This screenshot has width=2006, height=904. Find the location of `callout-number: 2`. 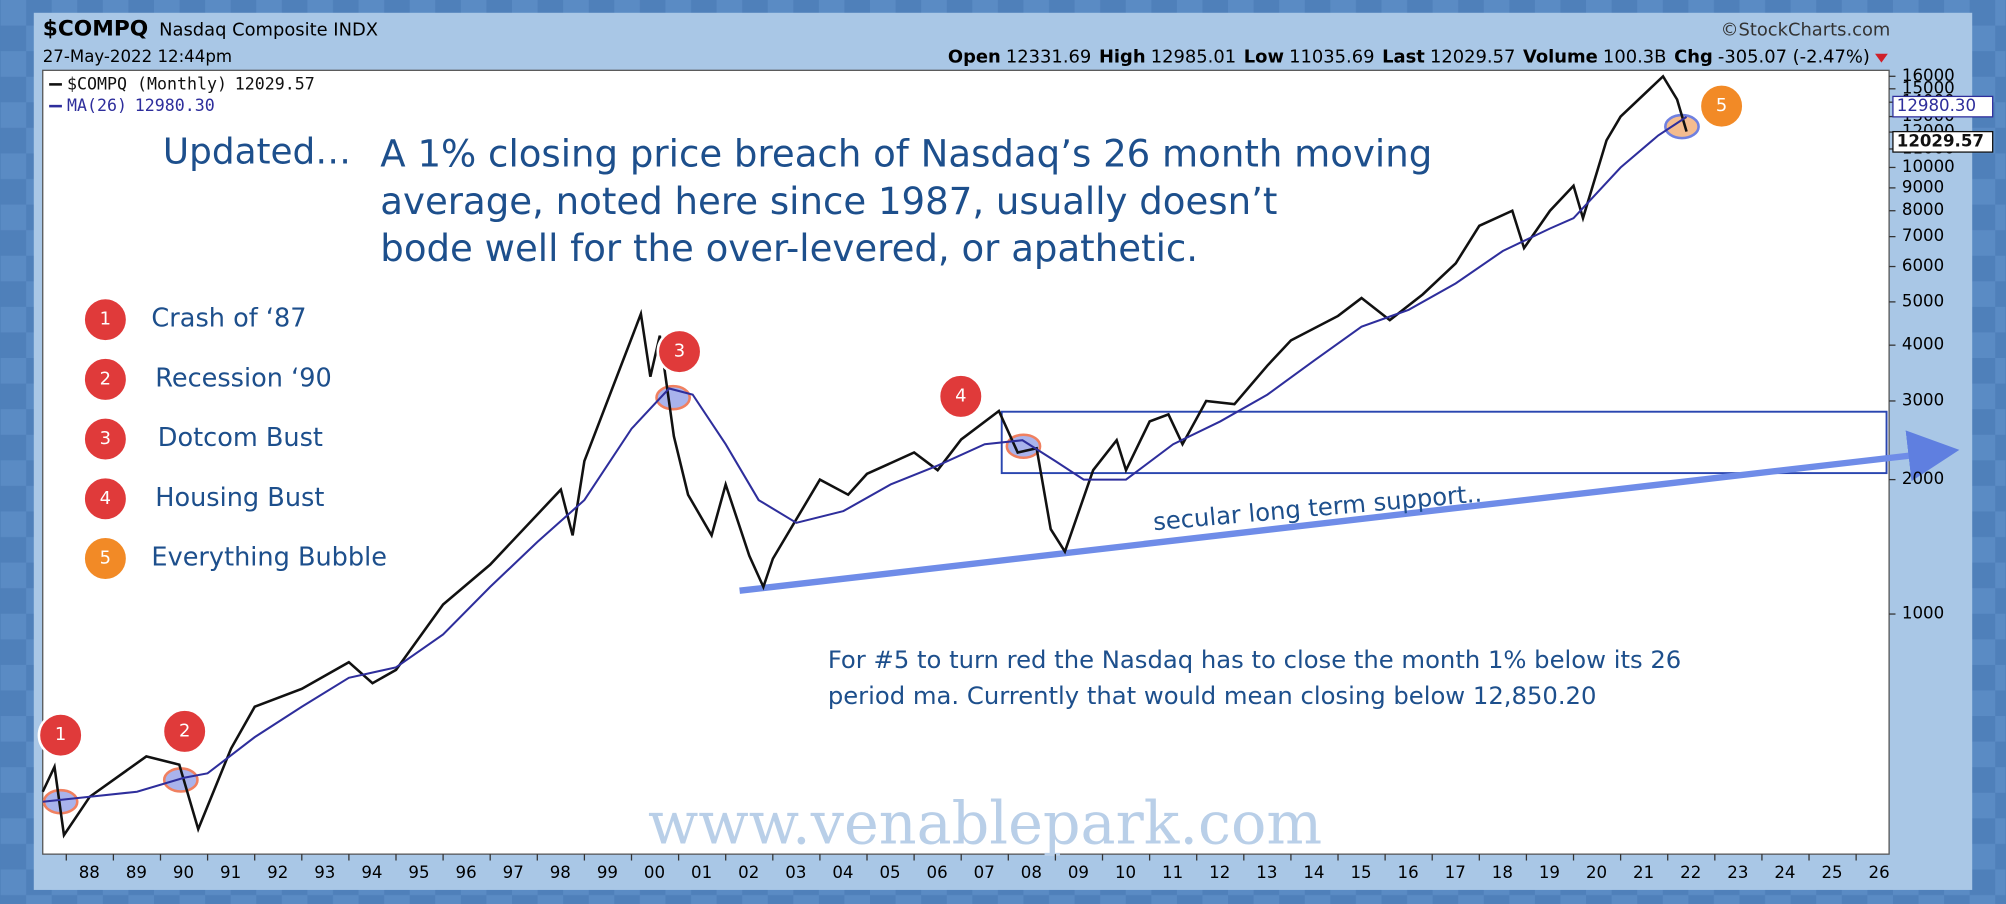

callout-number: 2 is located at coordinates (105, 378).